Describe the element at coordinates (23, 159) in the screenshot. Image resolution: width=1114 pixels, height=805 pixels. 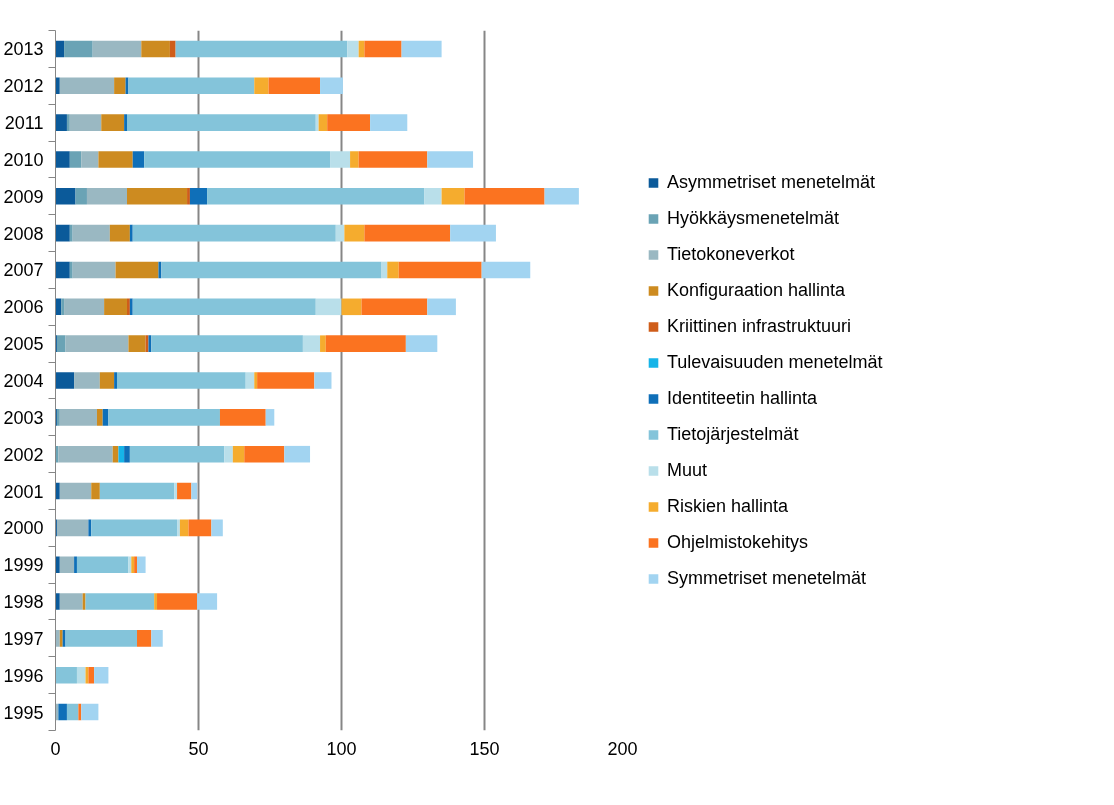
I see `y-tick-label: 2010` at that location.